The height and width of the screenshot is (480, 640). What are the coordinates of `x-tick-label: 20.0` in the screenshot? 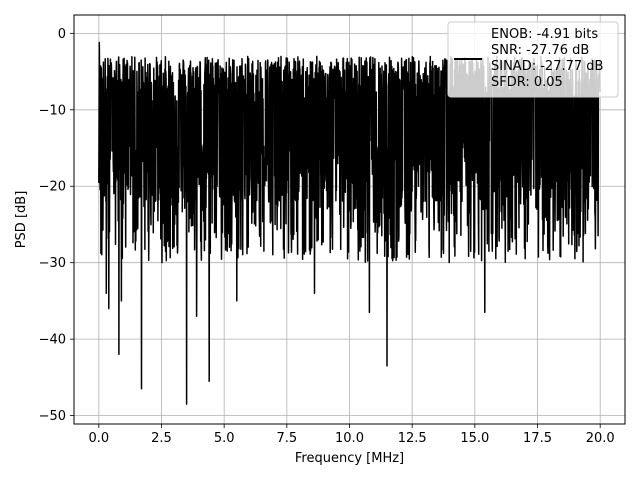 It's located at (600, 438).